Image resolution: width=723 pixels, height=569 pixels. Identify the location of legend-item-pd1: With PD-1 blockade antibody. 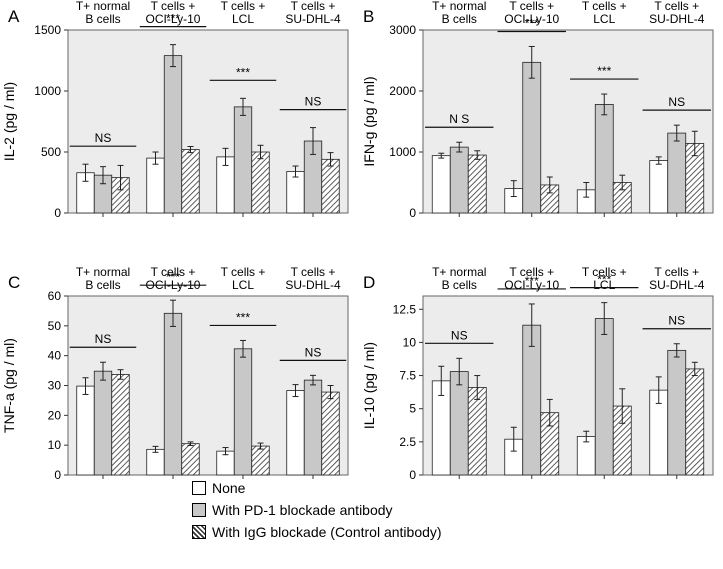
(357, 510).